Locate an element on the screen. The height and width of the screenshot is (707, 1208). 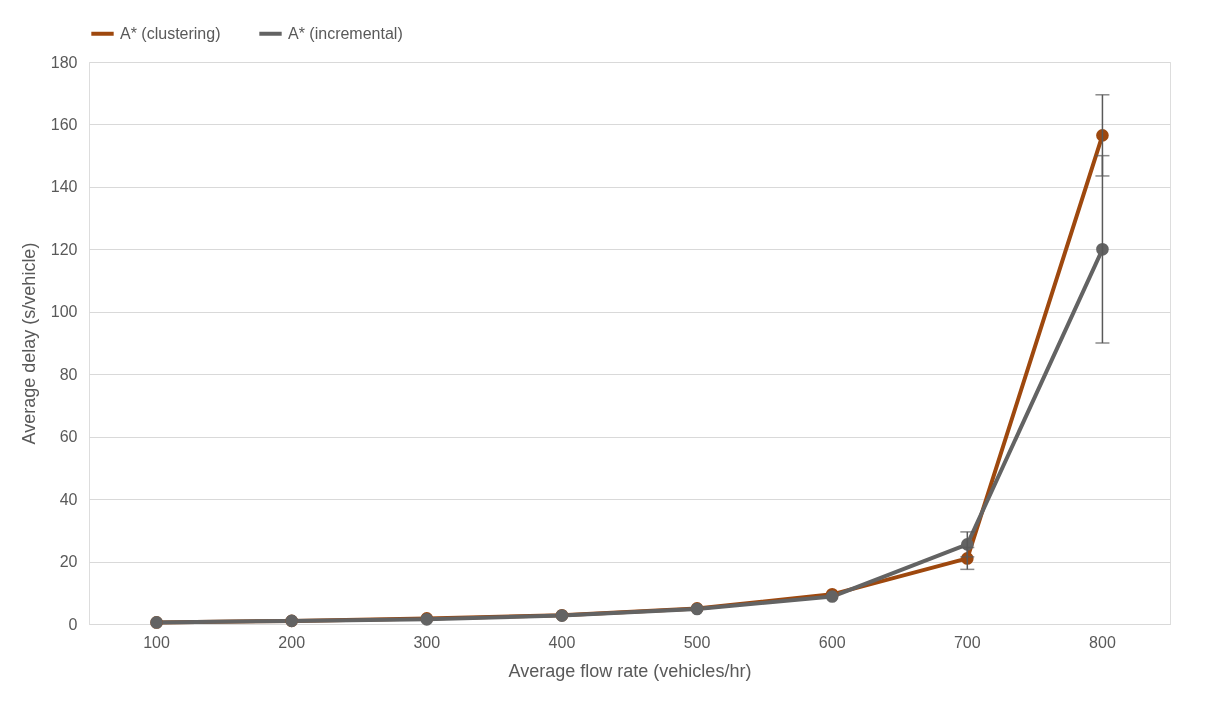
y-tick-label: 120 is located at coordinates (64, 249).